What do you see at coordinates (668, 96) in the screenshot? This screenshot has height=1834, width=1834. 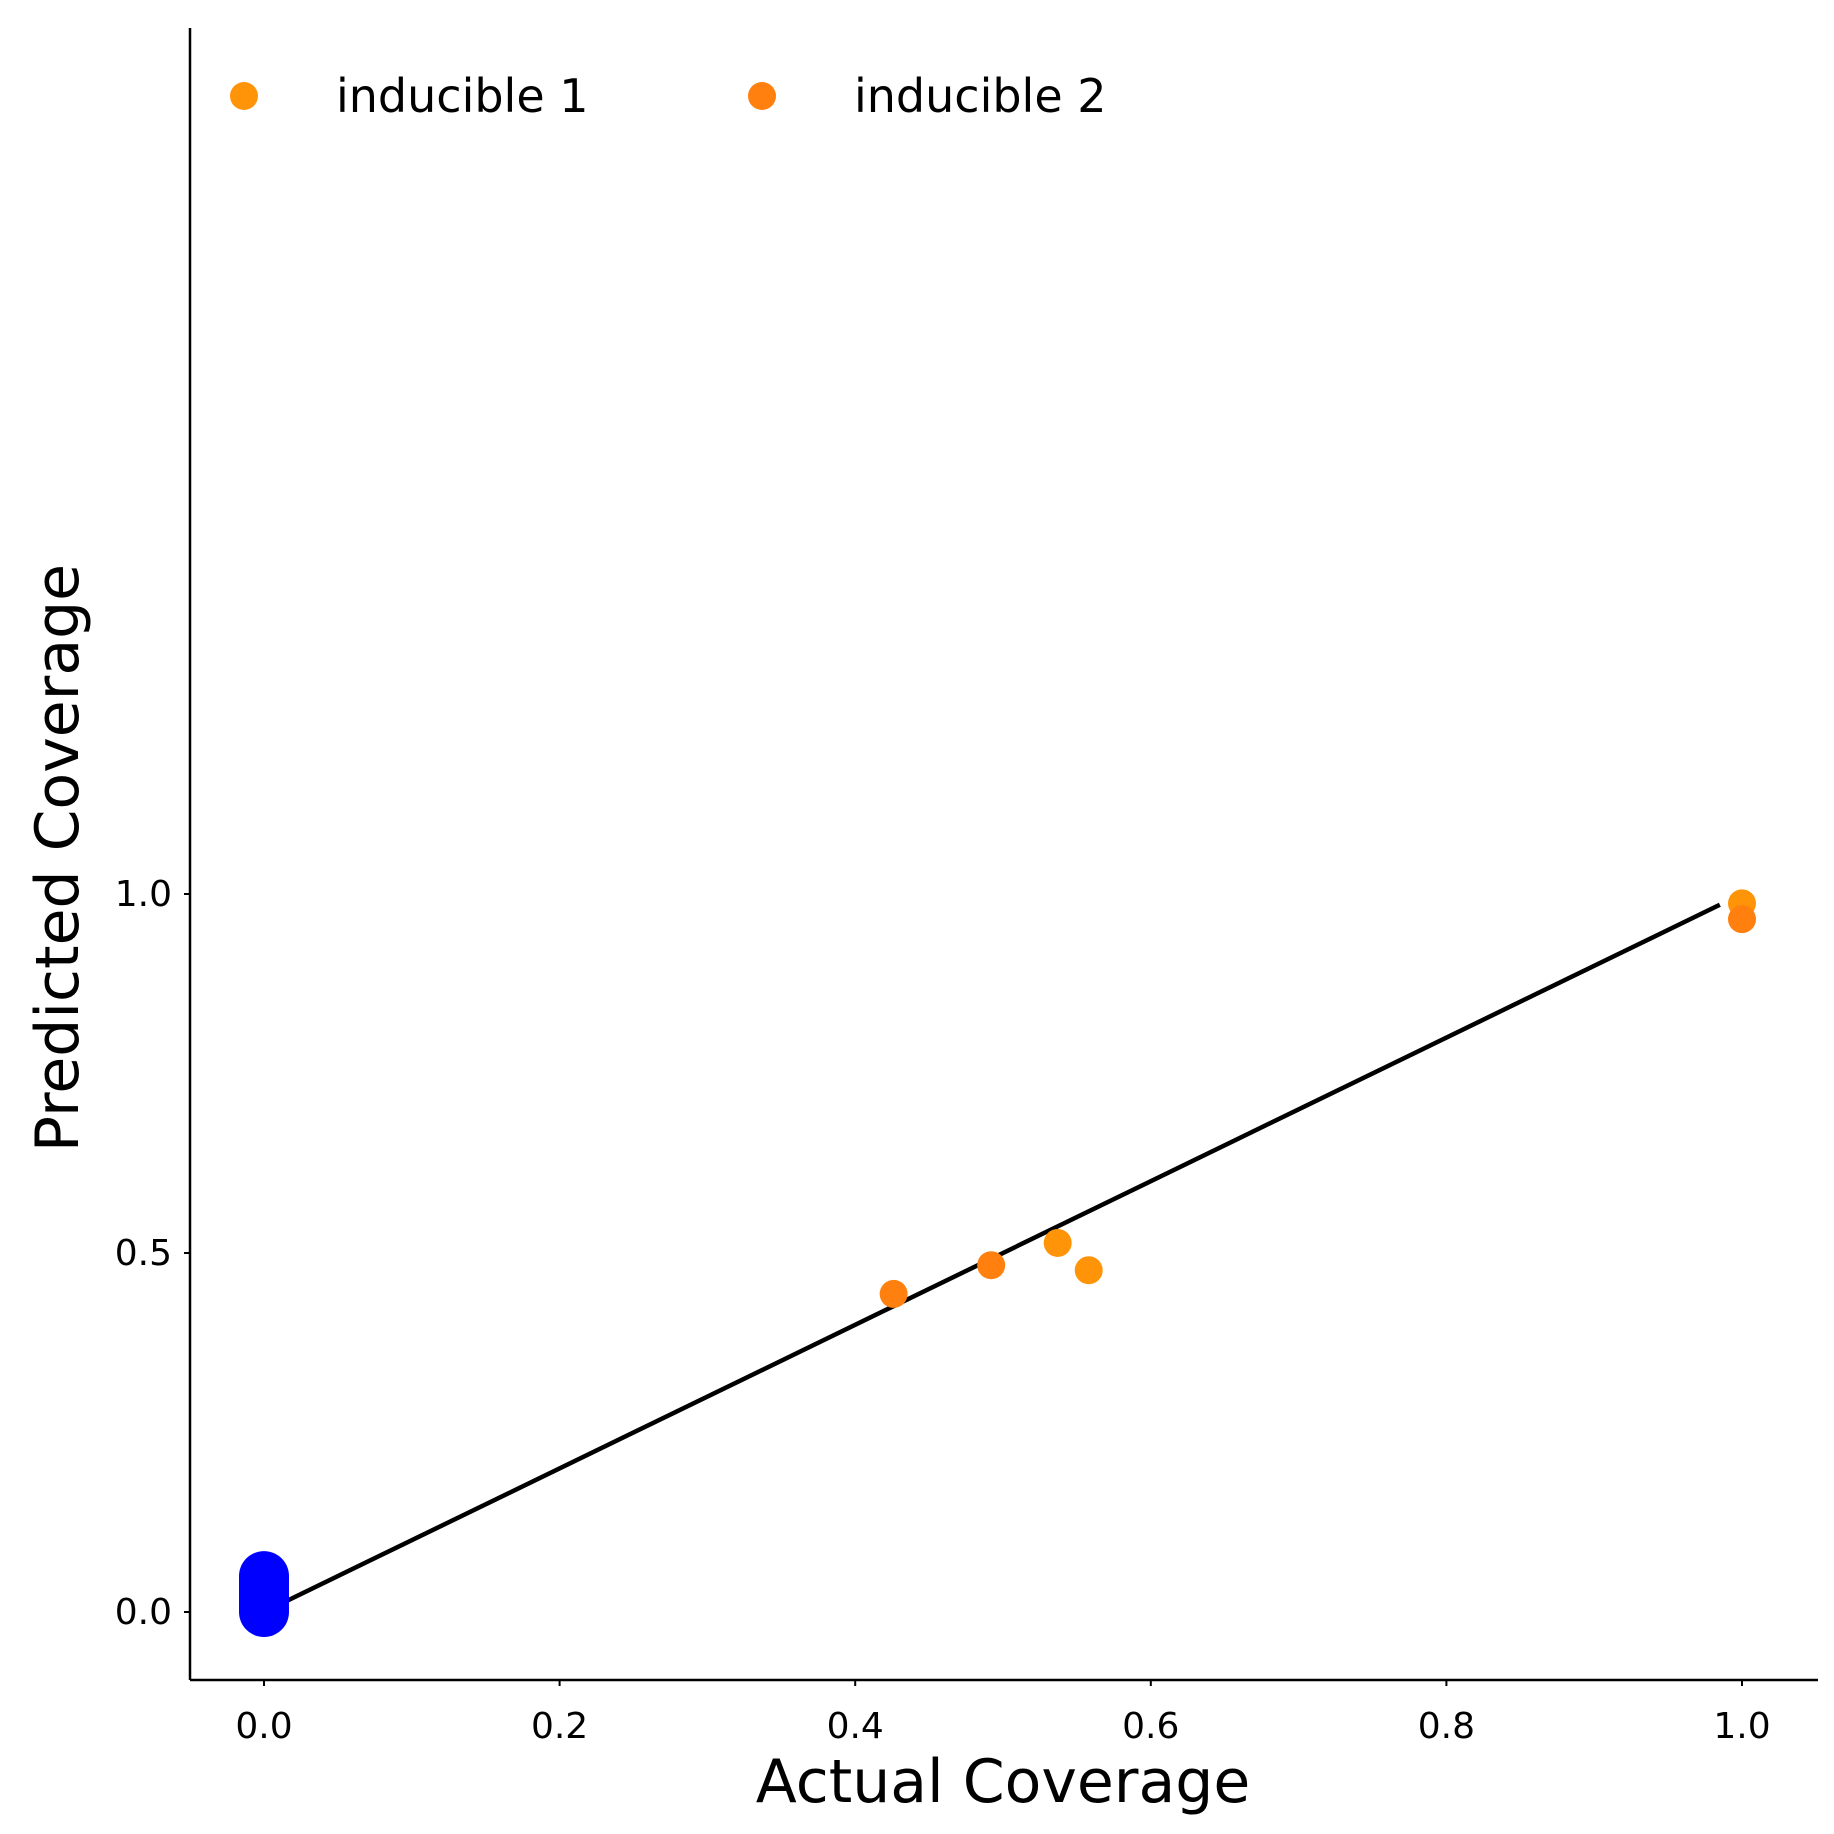 I see `legend: inducible 1 inducible 2` at bounding box center [668, 96].